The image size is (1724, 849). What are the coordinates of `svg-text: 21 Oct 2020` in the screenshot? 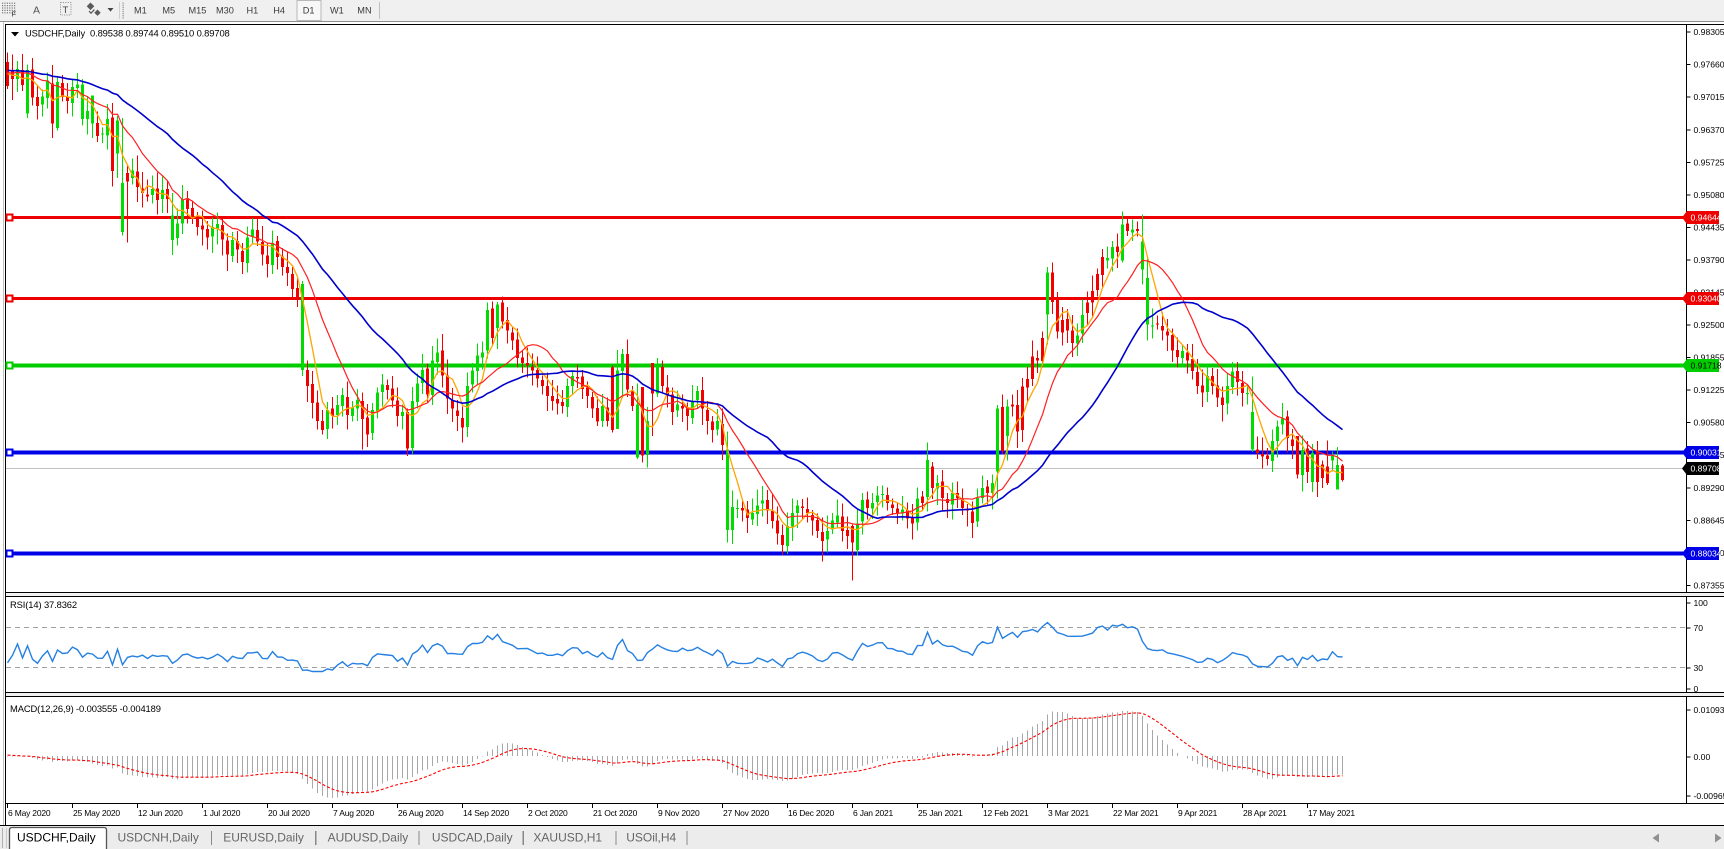 It's located at (615, 813).